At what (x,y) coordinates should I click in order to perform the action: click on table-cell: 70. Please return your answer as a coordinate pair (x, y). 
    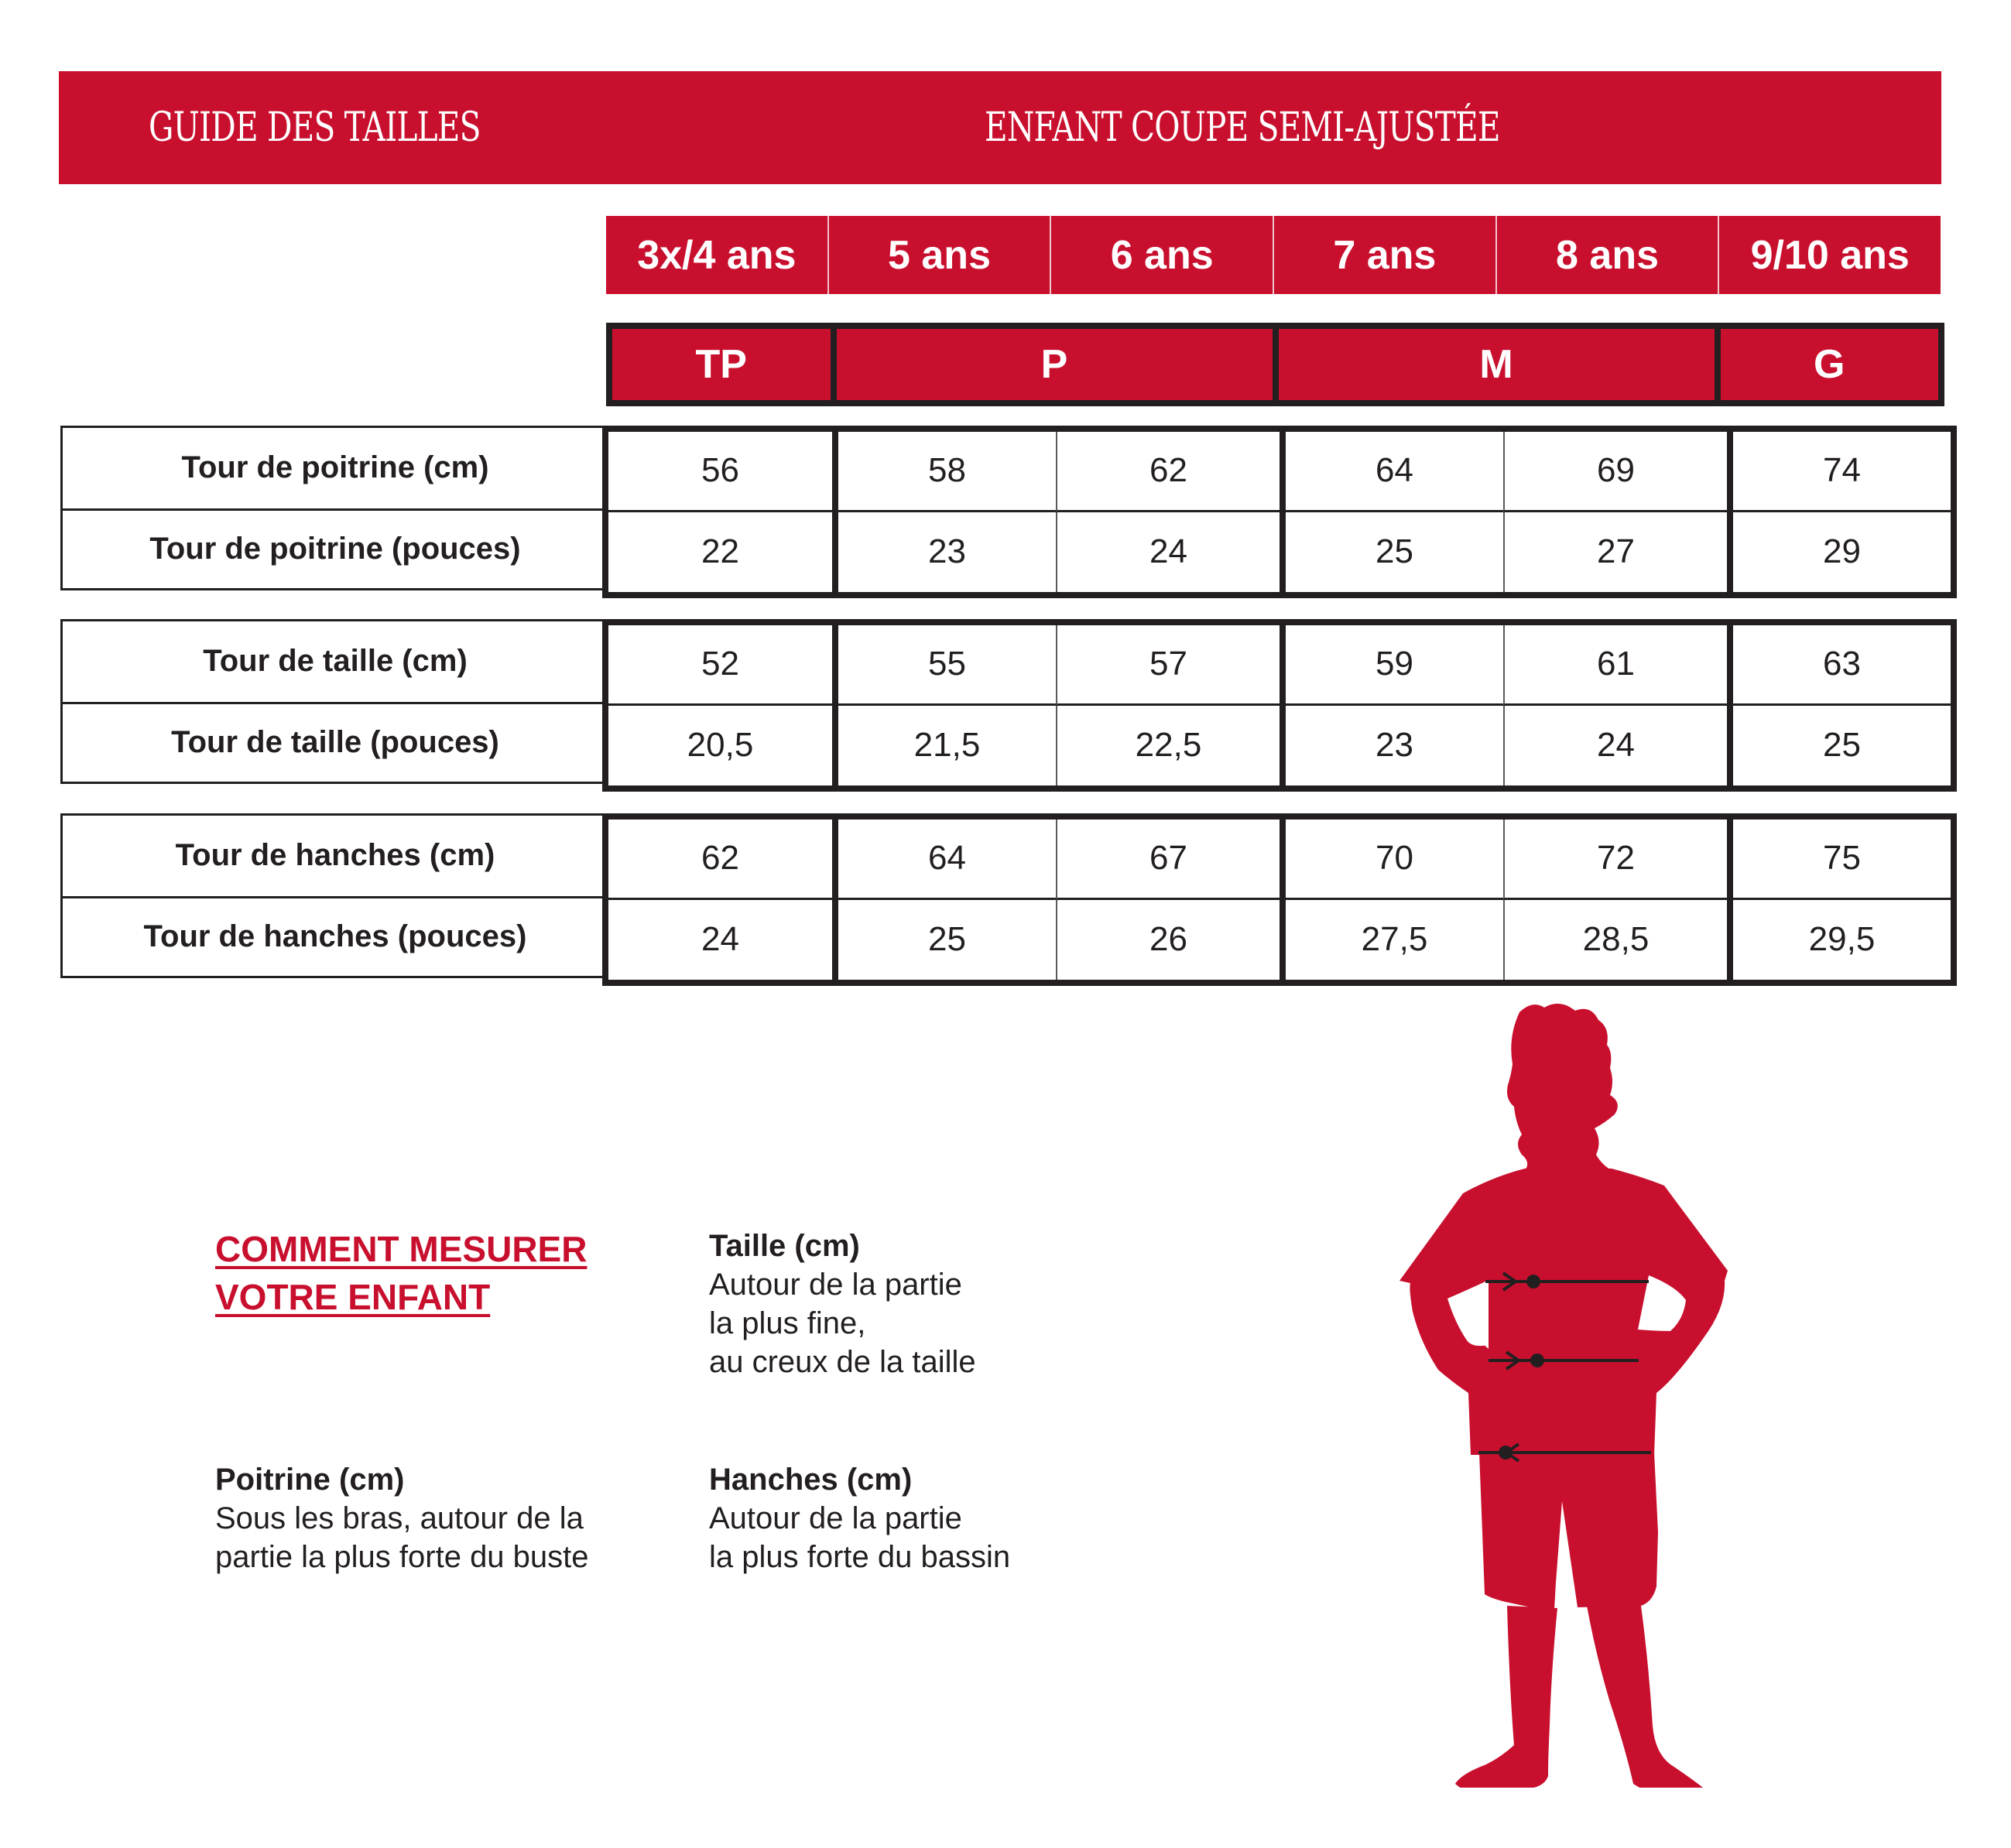
    Looking at the image, I should click on (1391, 860).